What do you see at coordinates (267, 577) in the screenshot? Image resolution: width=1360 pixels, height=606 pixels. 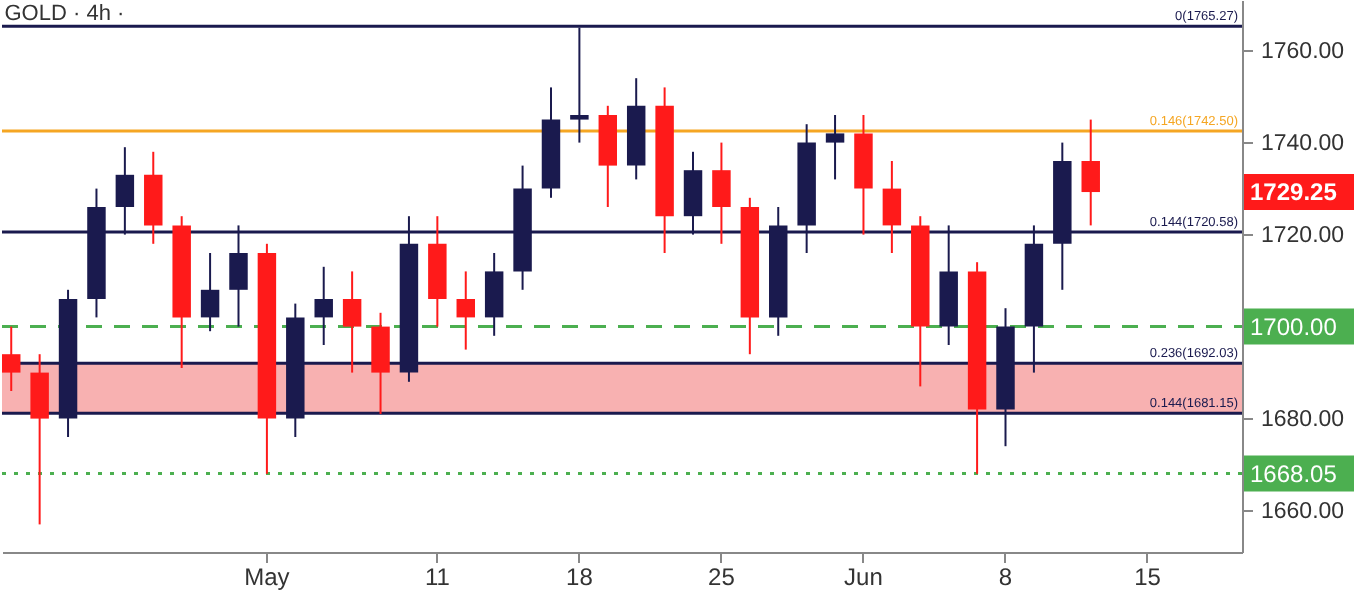 I see `x-tick-label: May` at bounding box center [267, 577].